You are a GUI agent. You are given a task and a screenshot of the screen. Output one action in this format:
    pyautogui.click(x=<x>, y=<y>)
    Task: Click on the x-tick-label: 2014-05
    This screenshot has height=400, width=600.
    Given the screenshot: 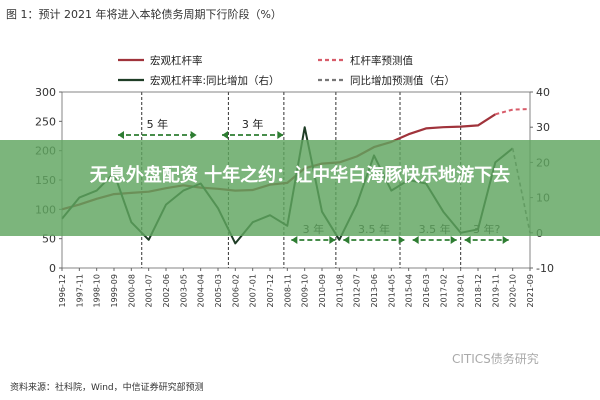 What is the action you would take?
    pyautogui.click(x=391, y=290)
    